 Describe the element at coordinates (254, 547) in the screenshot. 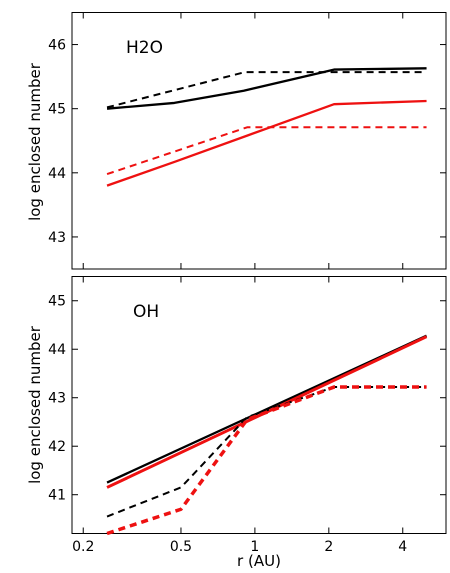

I see `x-tick-label: 1` at that location.